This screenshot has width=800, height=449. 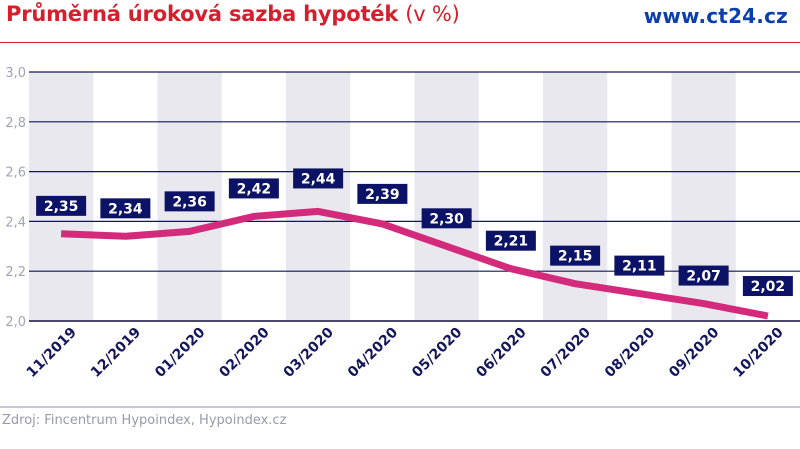 What do you see at coordinates (630, 352) in the screenshot?
I see `x-tick-label: 08/2020` at bounding box center [630, 352].